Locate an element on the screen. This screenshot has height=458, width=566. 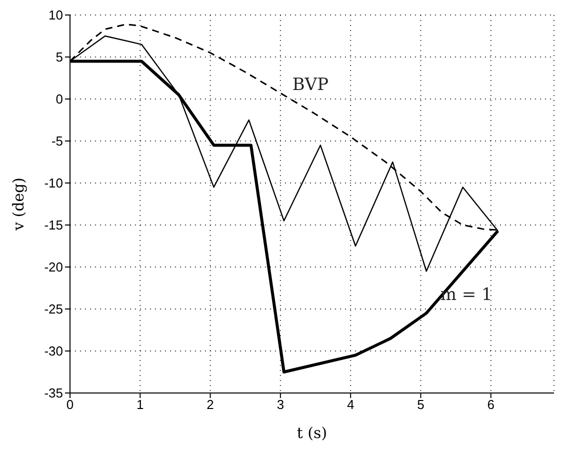
y-tick-label: -30 is located at coordinates (53, 351).